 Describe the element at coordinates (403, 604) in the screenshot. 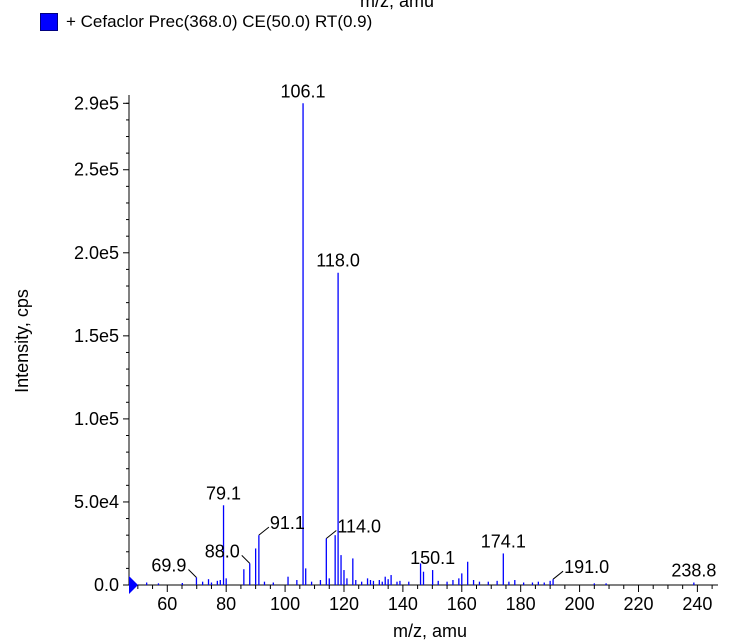

I see `x-tick-label: 140` at that location.